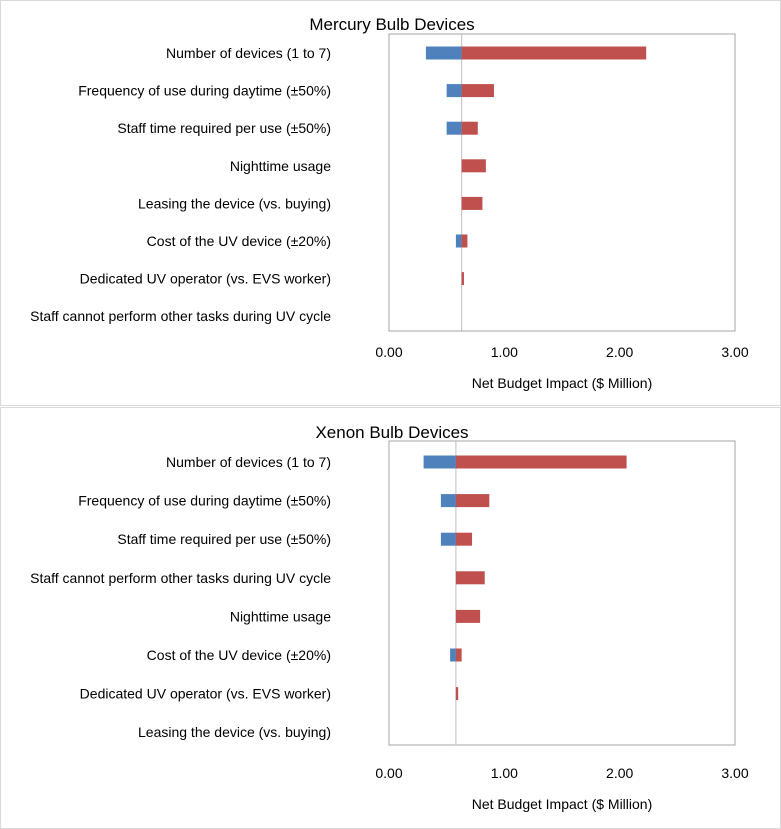 This screenshot has width=781, height=829. Describe the element at coordinates (391, 24) in the screenshot. I see `chart-title: Mercury Bulb Devices` at that location.